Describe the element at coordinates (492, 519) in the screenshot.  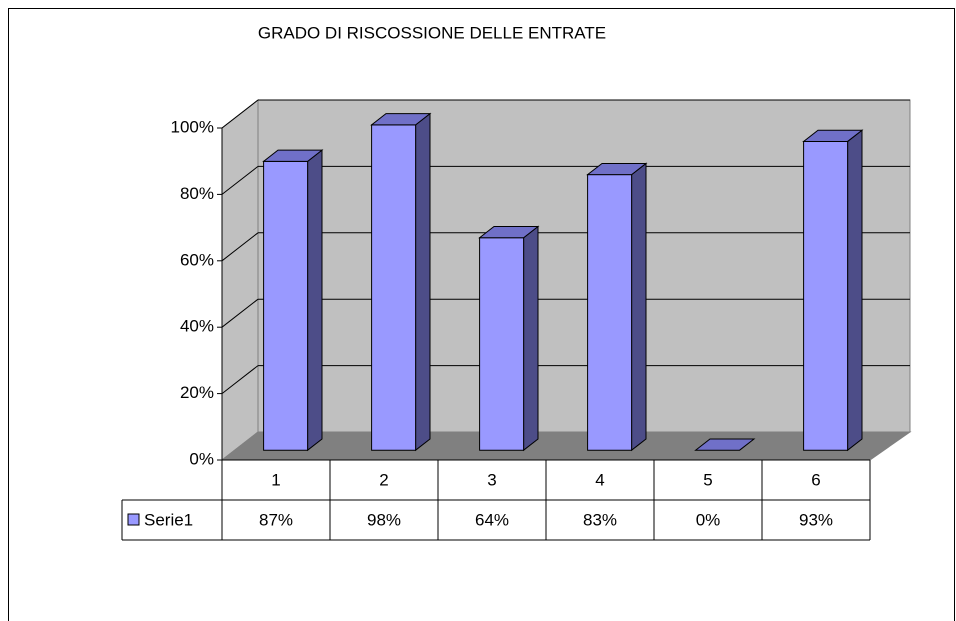
I see `data-label: 64%` at that location.